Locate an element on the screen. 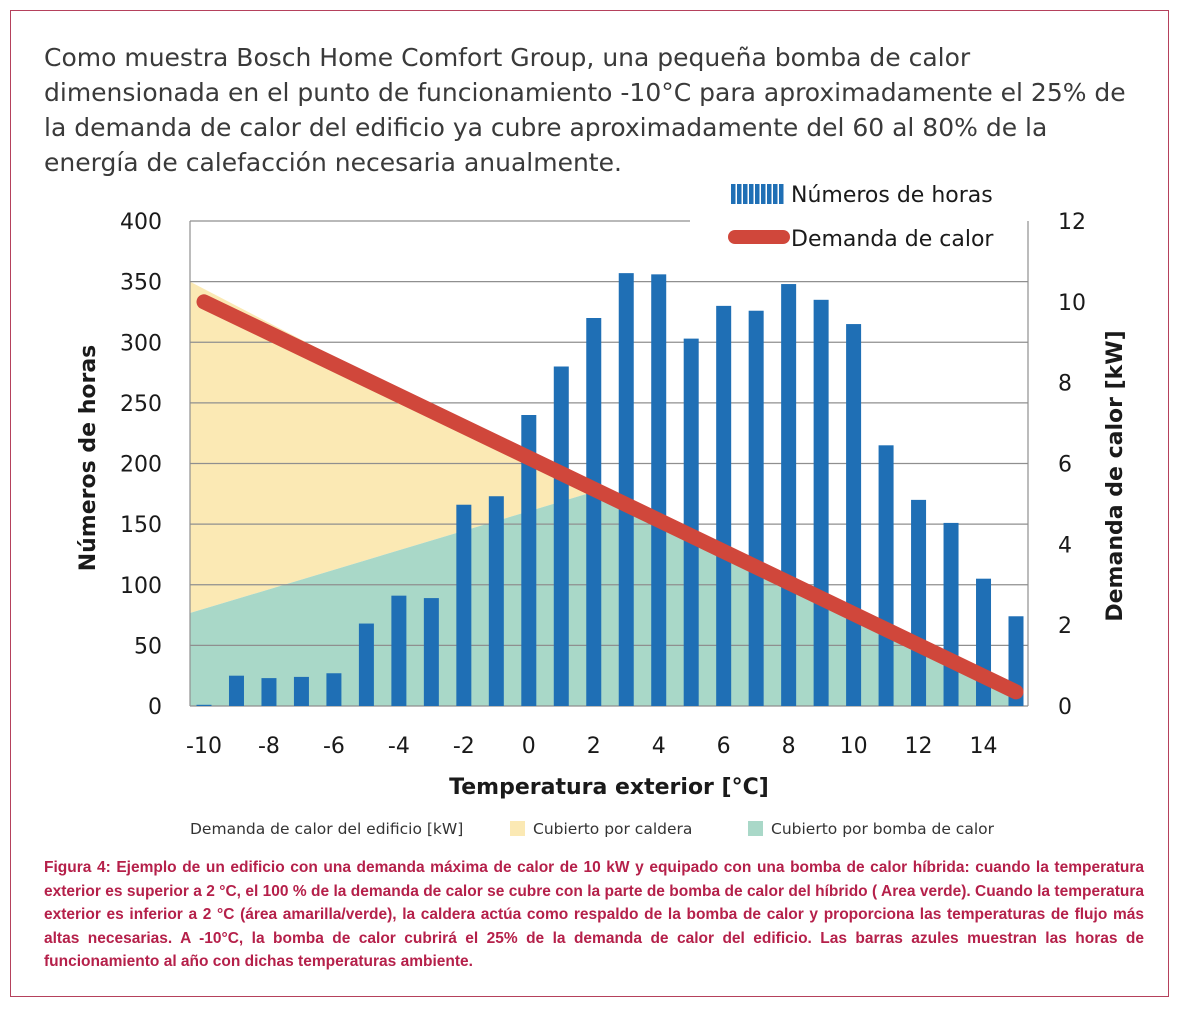 The width and height of the screenshot is (1181, 1009). bar--3 is located at coordinates (431, 652).